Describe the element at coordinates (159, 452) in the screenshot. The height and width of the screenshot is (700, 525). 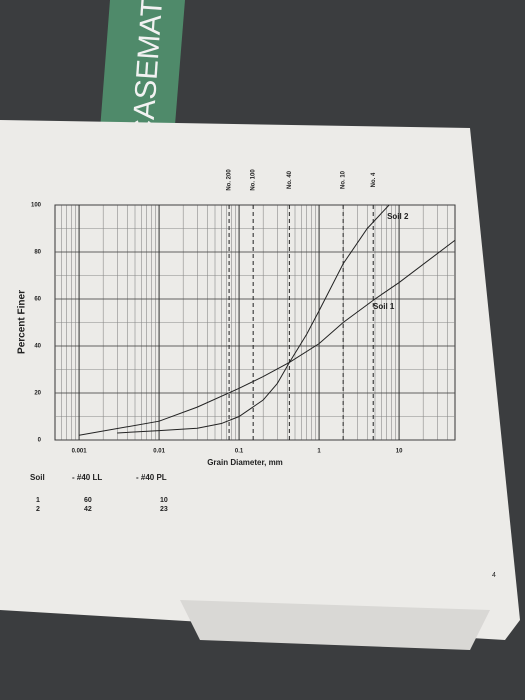
I see `x-tick-label: 0.01` at that location.